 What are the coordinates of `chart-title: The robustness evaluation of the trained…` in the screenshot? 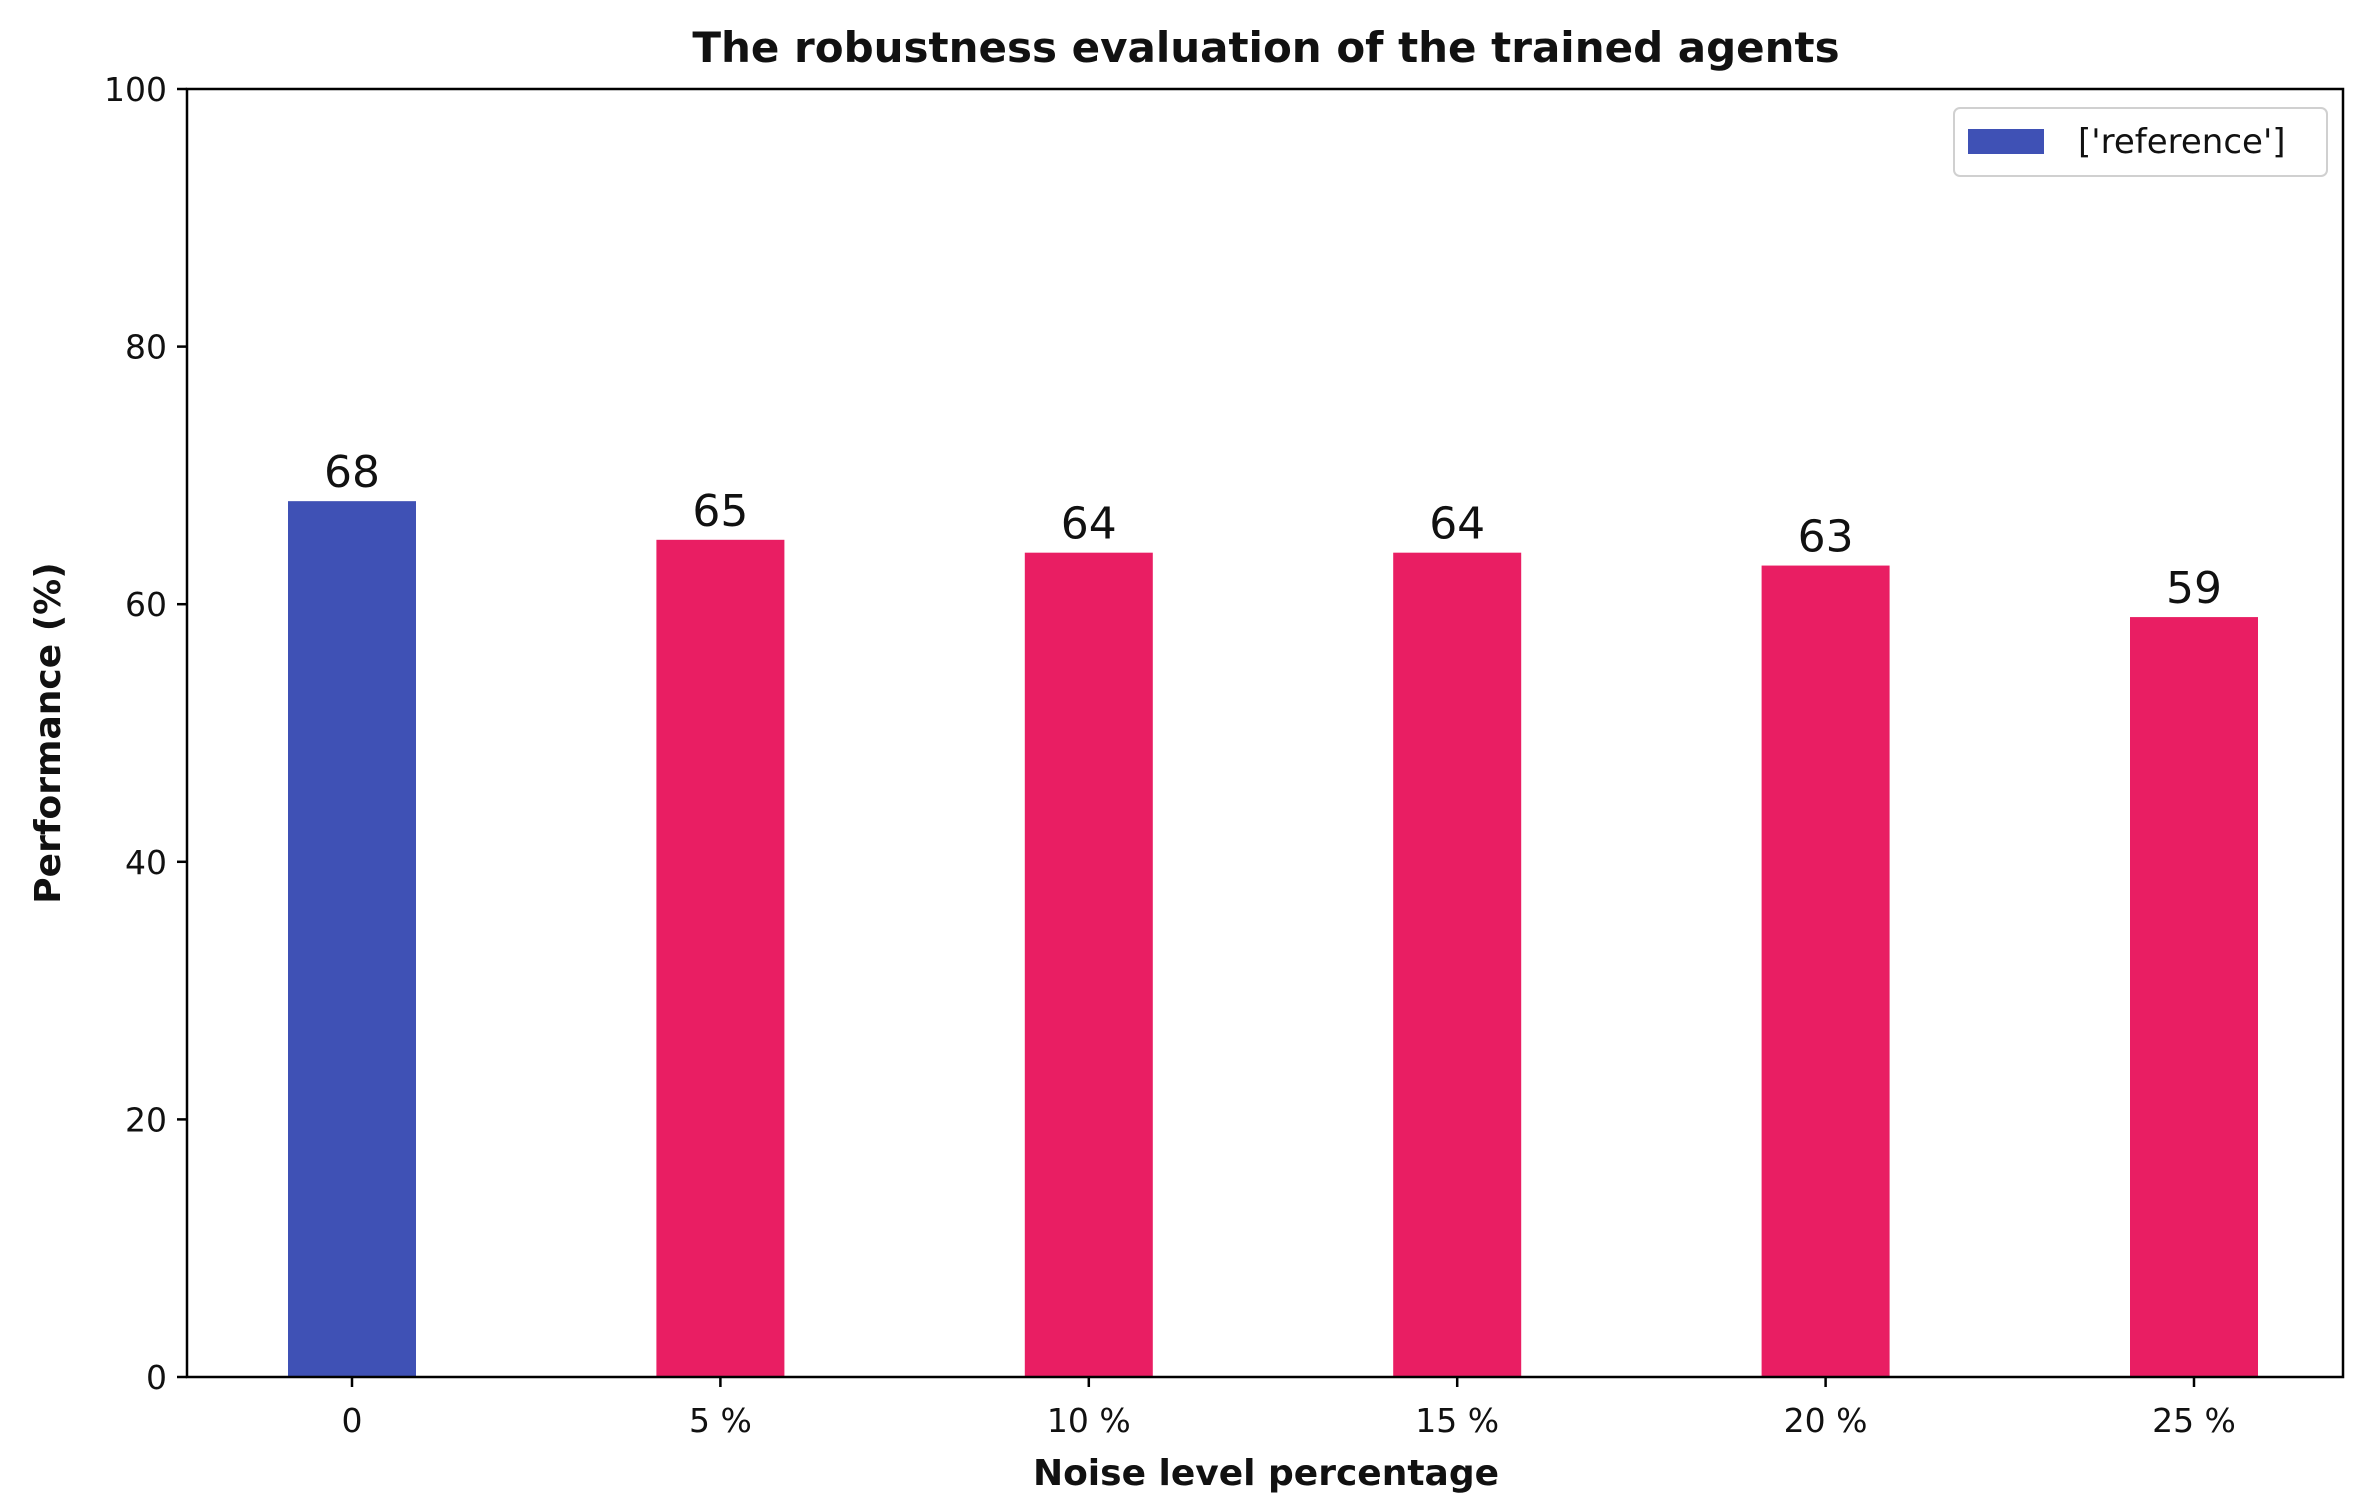 It's located at (1265, 47).